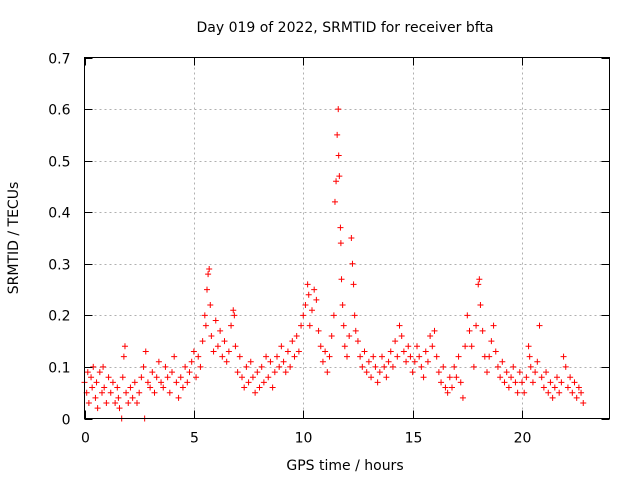  Describe the element at coordinates (14, 238) in the screenshot. I see `y-axis-label: SRMTID / TECUs` at that location.